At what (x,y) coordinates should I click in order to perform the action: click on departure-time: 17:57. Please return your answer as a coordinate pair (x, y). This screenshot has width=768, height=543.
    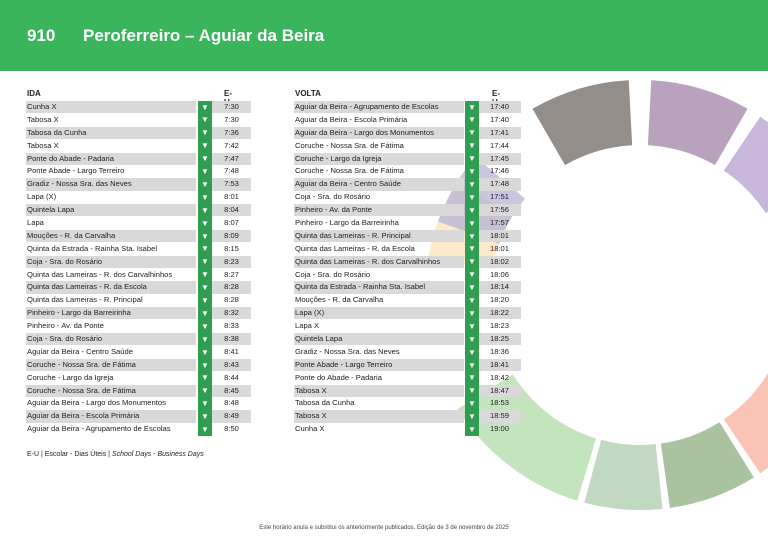
    Looking at the image, I should click on (499, 223).